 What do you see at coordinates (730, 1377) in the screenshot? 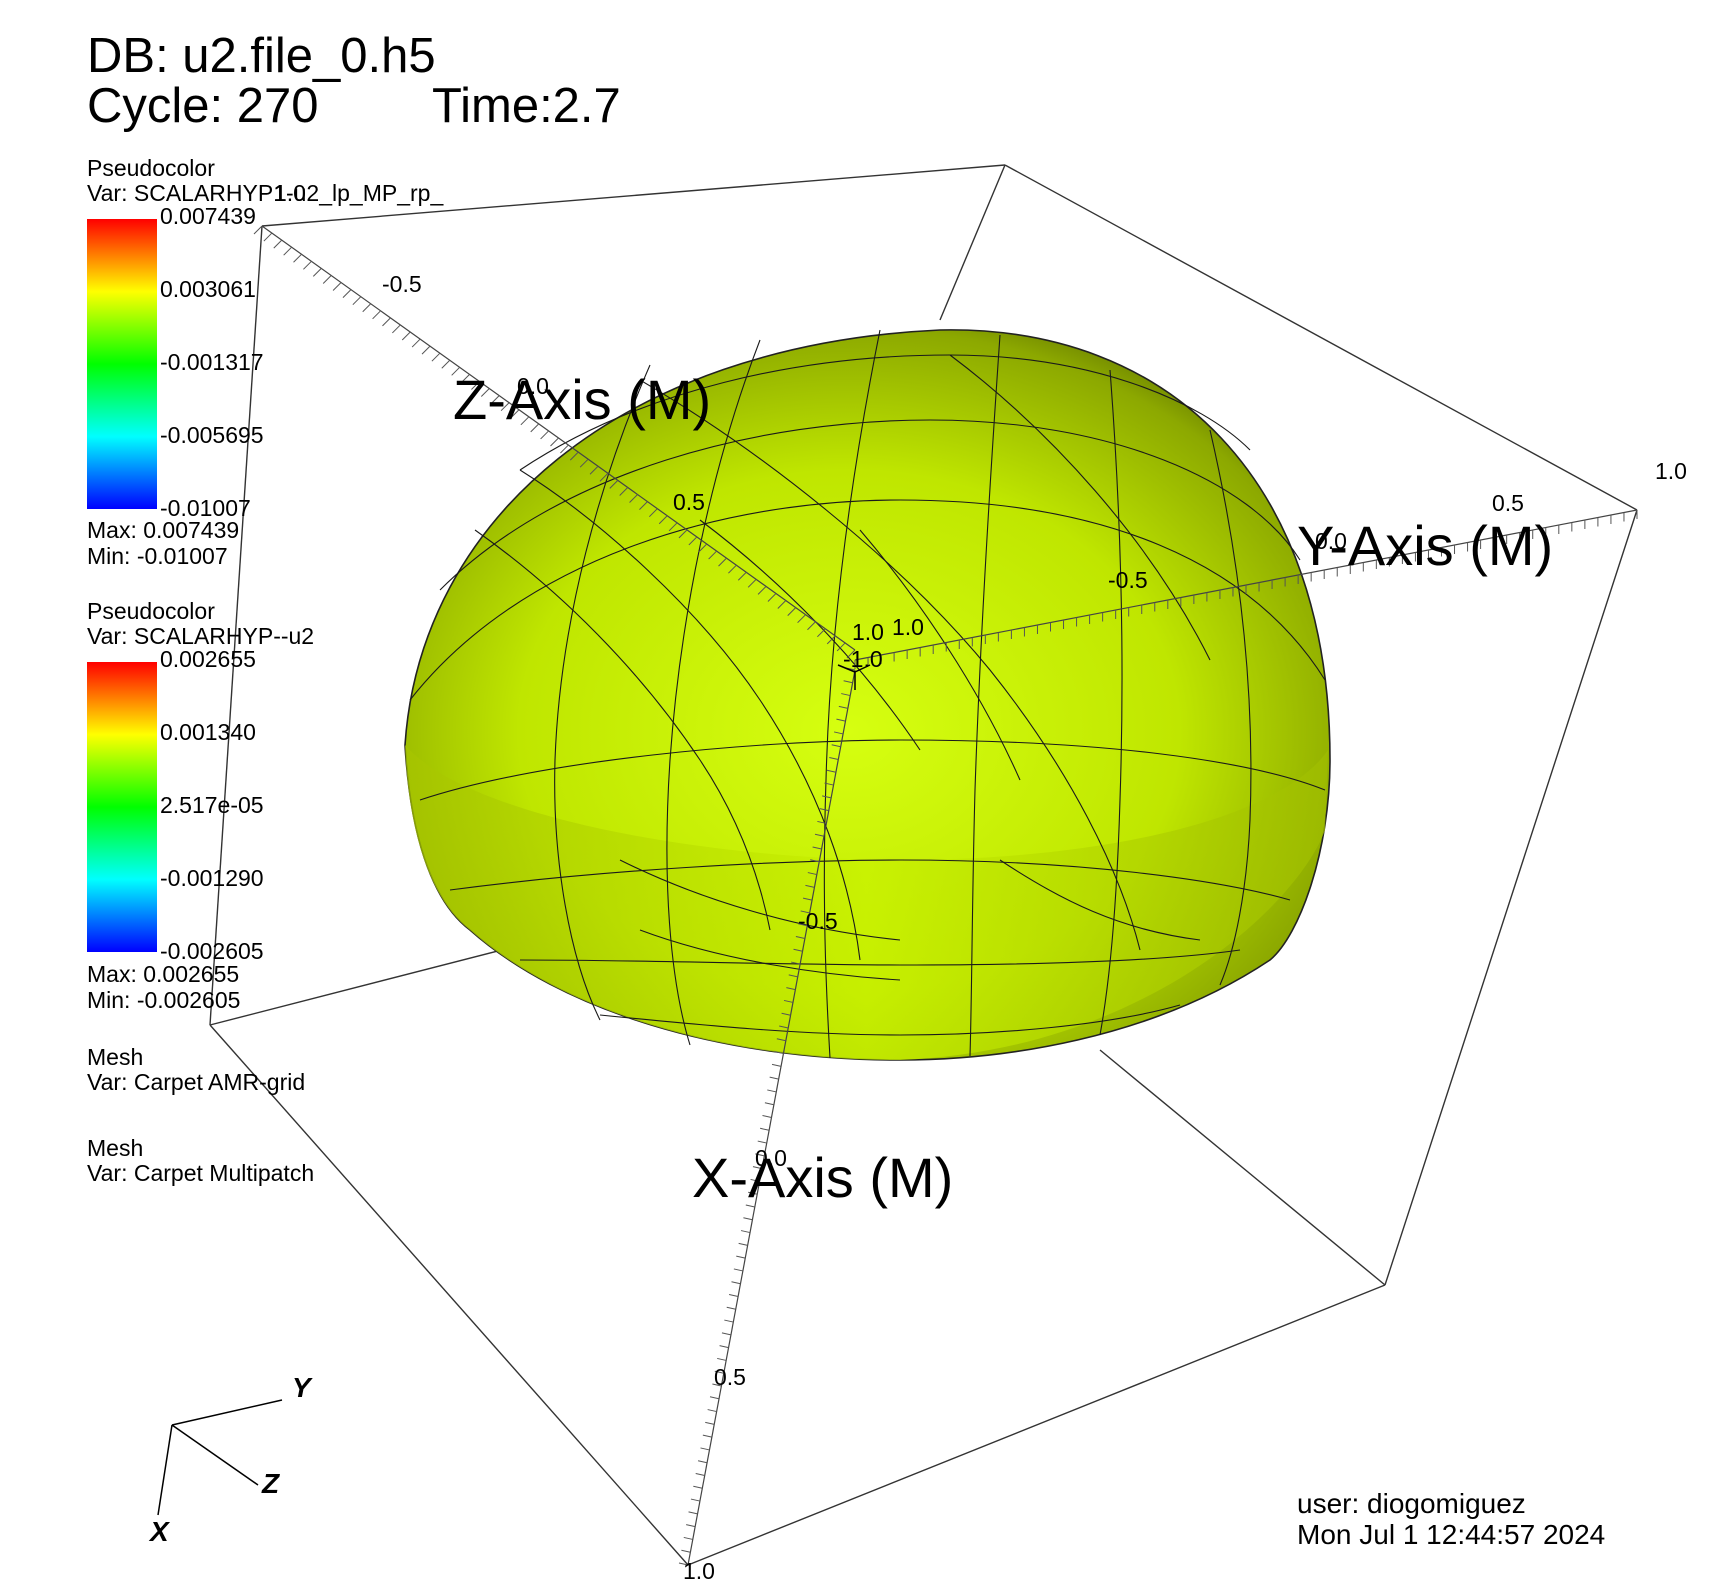
I see `x-tick-label: 0.5` at bounding box center [730, 1377].